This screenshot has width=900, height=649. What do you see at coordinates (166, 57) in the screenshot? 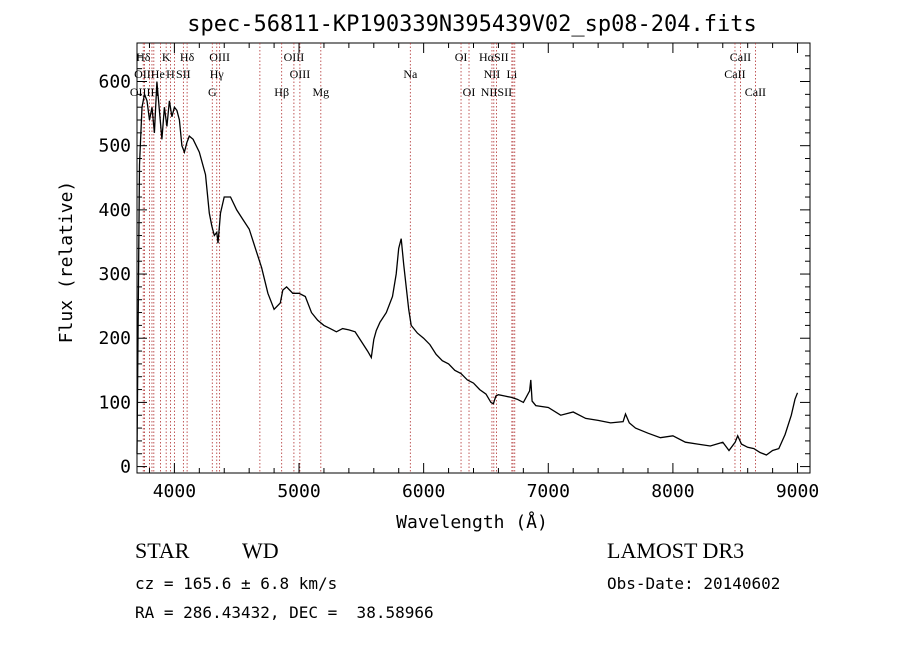
I see `line-label: K` at bounding box center [166, 57].